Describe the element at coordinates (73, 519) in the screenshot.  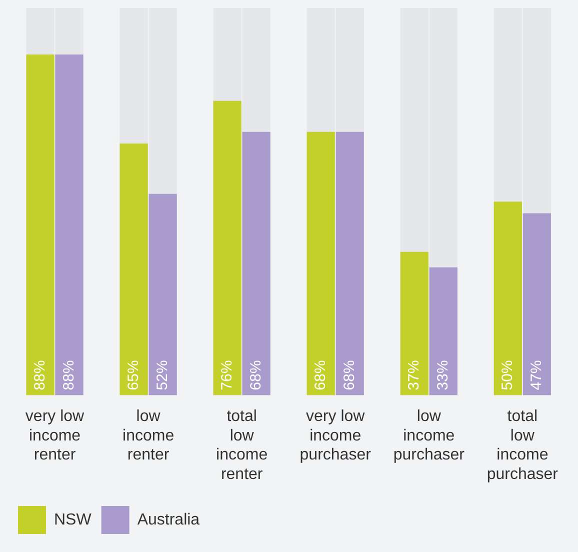
I see `legend-label: NSW` at that location.